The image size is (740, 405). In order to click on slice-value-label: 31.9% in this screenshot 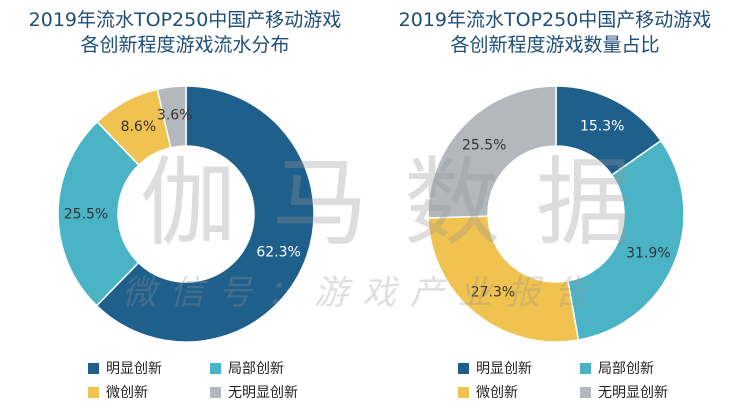, I will do `click(648, 253)`.